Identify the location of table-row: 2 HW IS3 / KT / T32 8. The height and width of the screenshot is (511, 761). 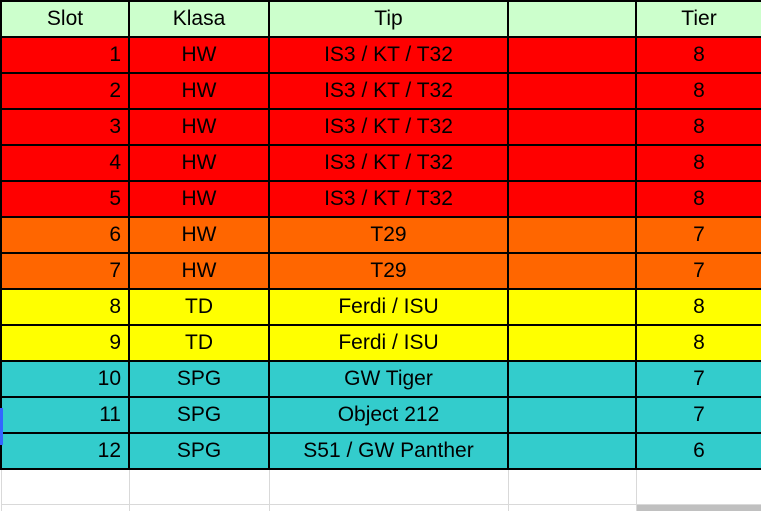
(380, 91).